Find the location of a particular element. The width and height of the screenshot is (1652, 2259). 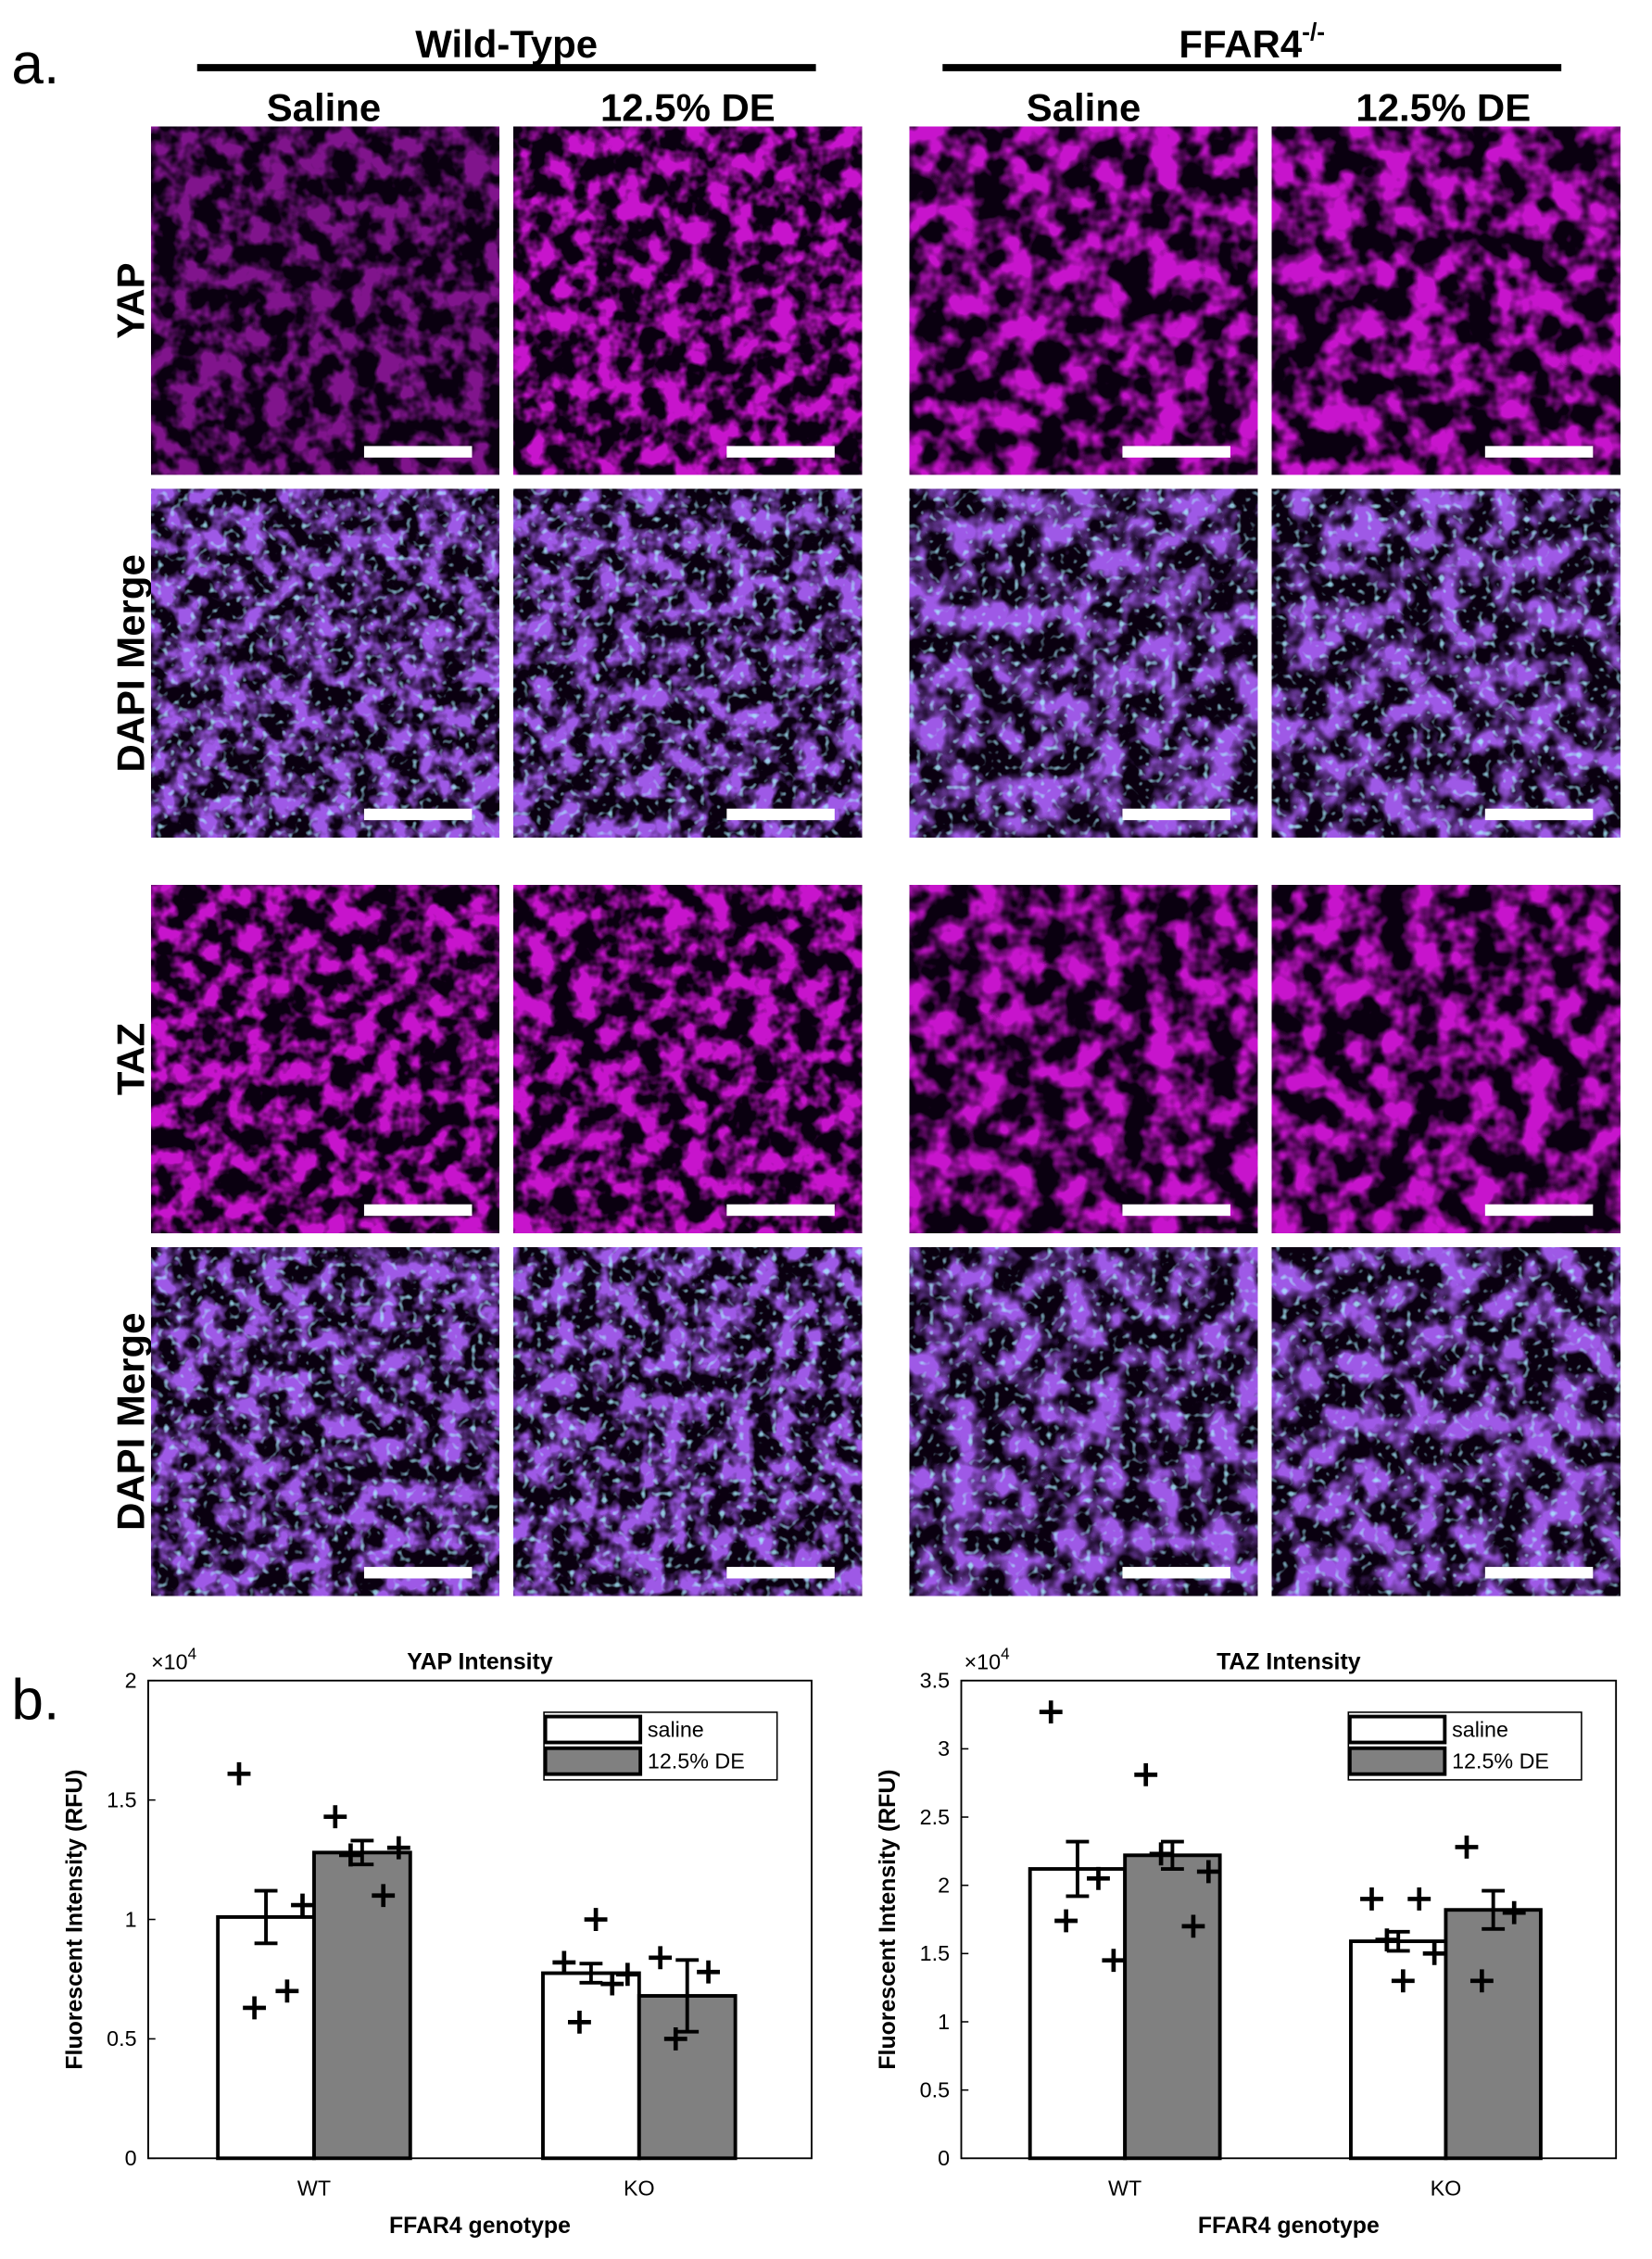

row-label: TAZ is located at coordinates (130, 1059).